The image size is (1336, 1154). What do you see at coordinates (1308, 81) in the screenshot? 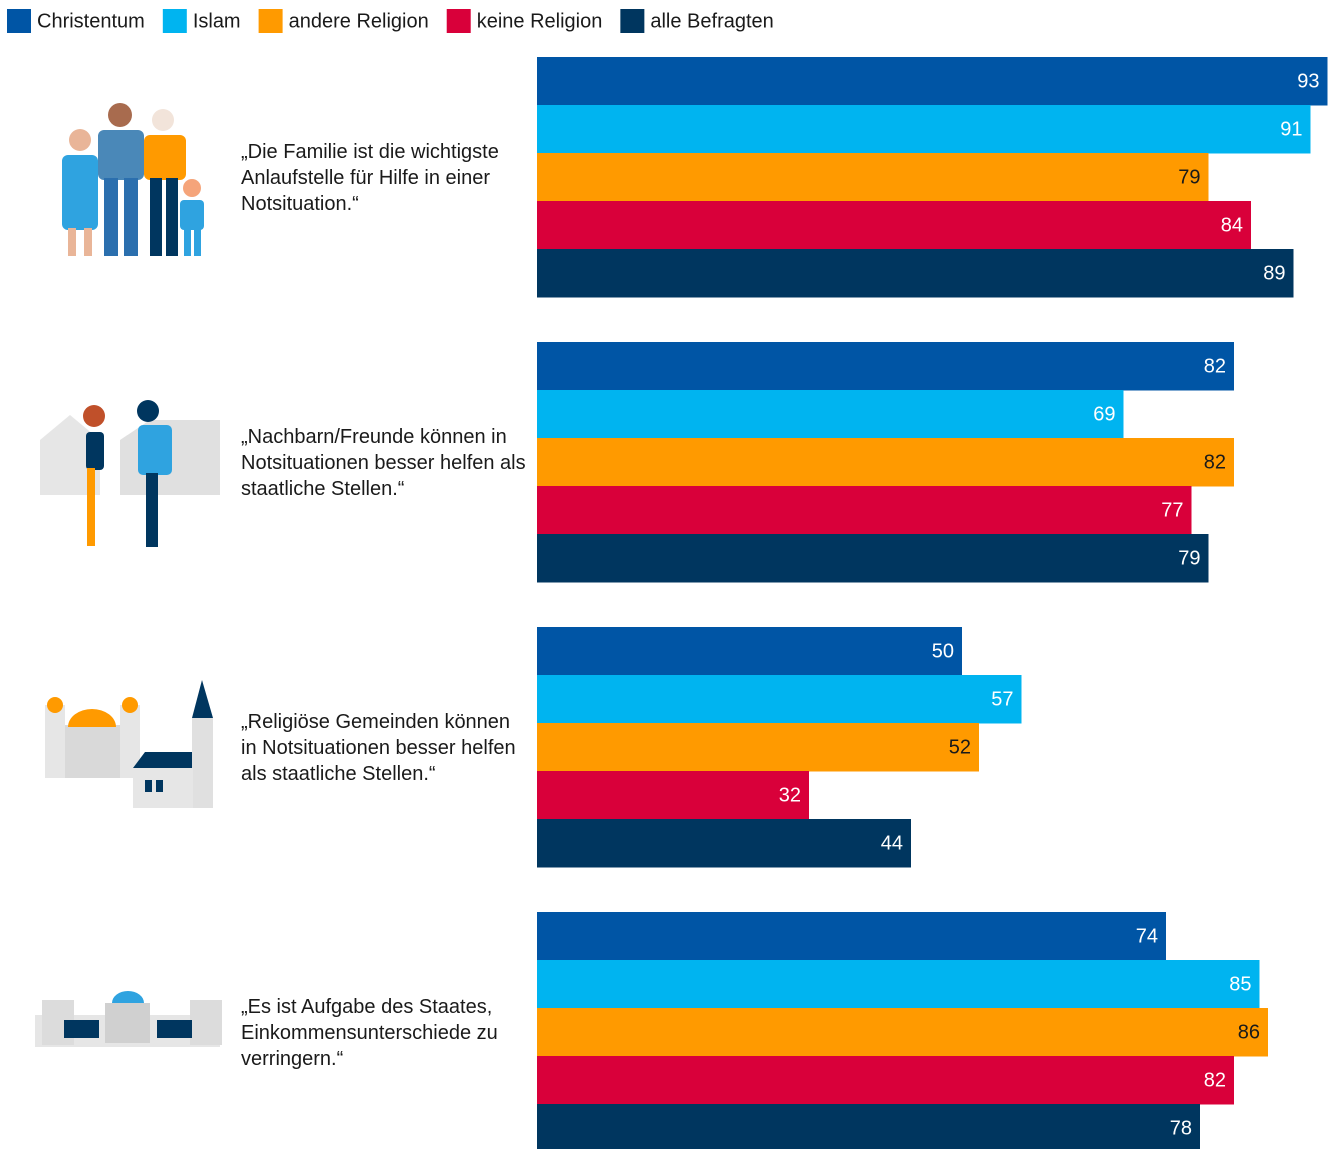
I see `value-label: 93` at bounding box center [1308, 81].